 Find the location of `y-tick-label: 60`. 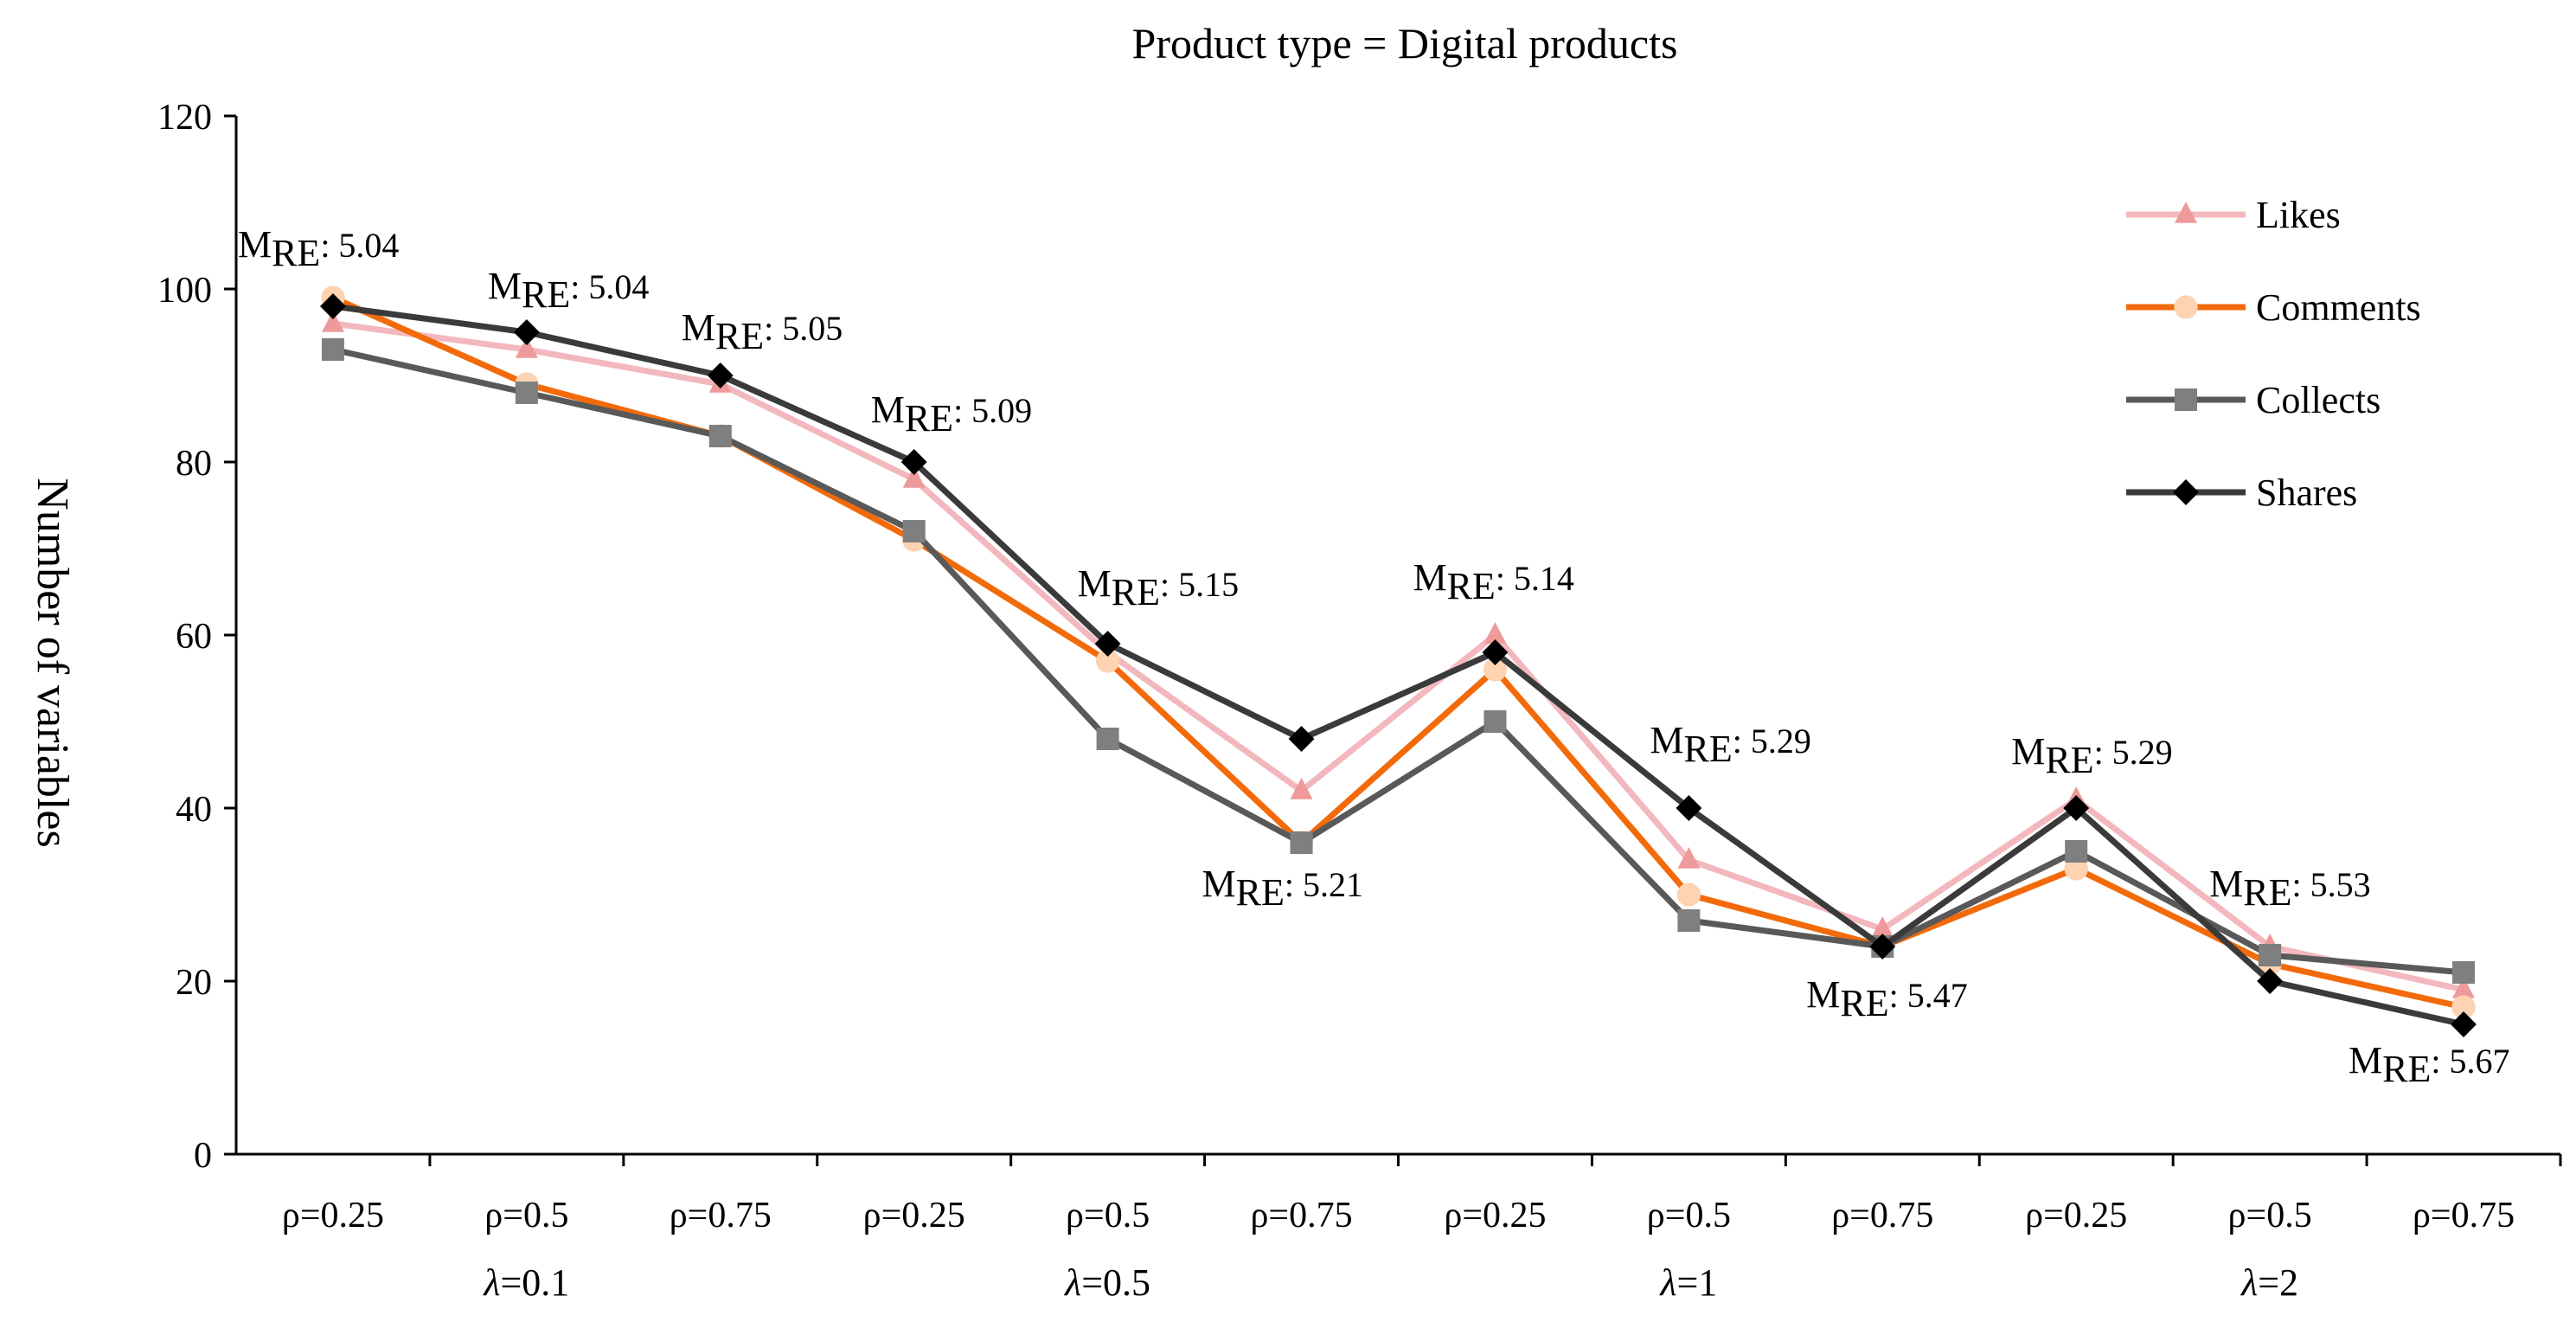

y-tick-label: 60 is located at coordinates (194, 637).